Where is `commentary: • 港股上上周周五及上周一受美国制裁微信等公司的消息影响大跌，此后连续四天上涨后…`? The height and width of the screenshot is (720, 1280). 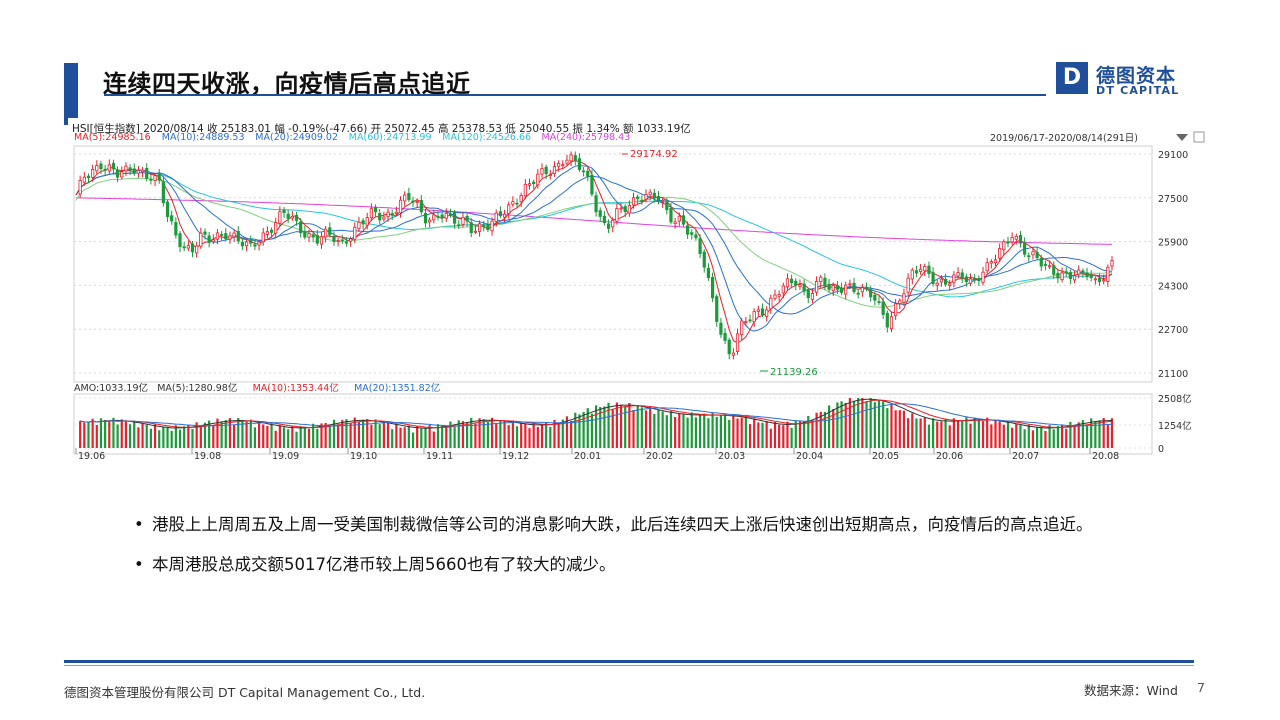 commentary: • 港股上上周周五及上周一受美国制裁微信等公司的消息影响大跌，此后连续四天上涨后… is located at coordinates (644, 554).